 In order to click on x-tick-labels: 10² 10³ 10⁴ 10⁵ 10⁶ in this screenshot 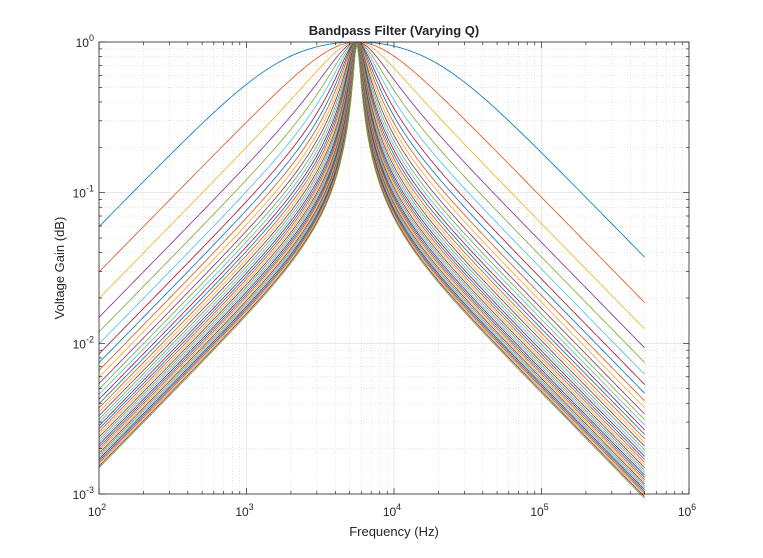, I will do `click(392, 510)`.